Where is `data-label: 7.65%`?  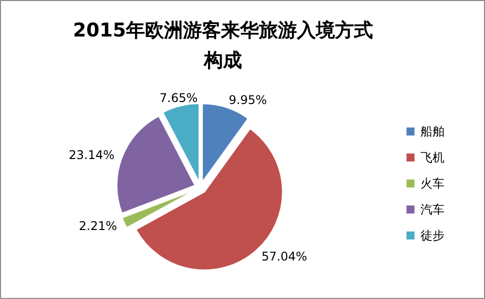
data-label: 7.65% is located at coordinates (179, 98).